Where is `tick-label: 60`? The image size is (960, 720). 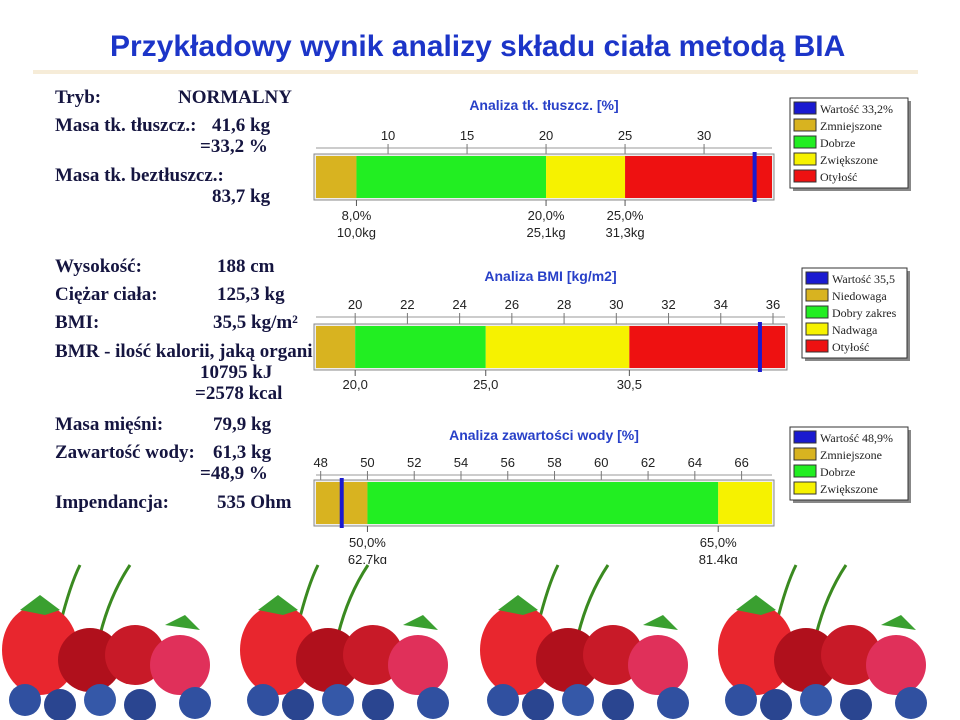 tick-label: 60 is located at coordinates (601, 462).